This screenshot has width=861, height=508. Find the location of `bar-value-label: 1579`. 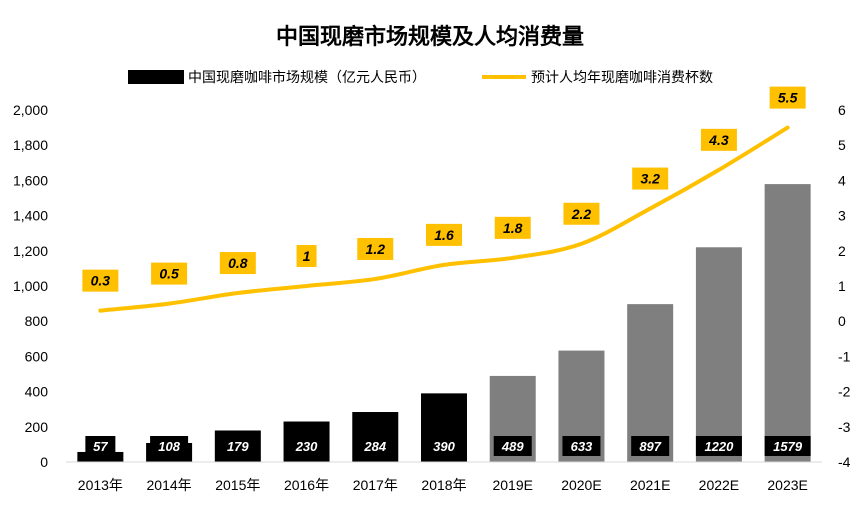

bar-value-label: 1579 is located at coordinates (788, 446).